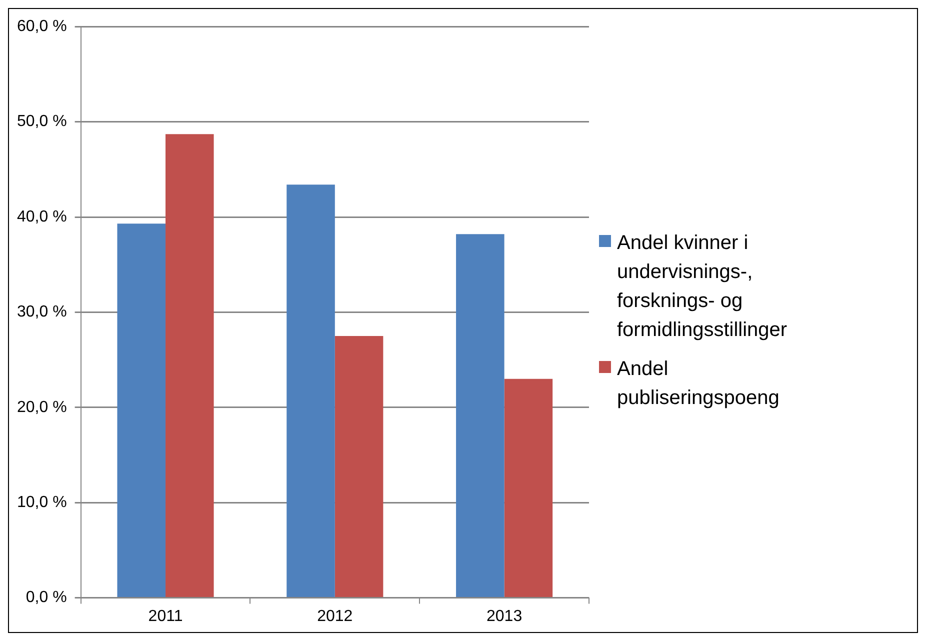 Image resolution: width=928 pixels, height=643 pixels. What do you see at coordinates (42, 217) in the screenshot?
I see `y-tick-label: 40,0 %` at bounding box center [42, 217].